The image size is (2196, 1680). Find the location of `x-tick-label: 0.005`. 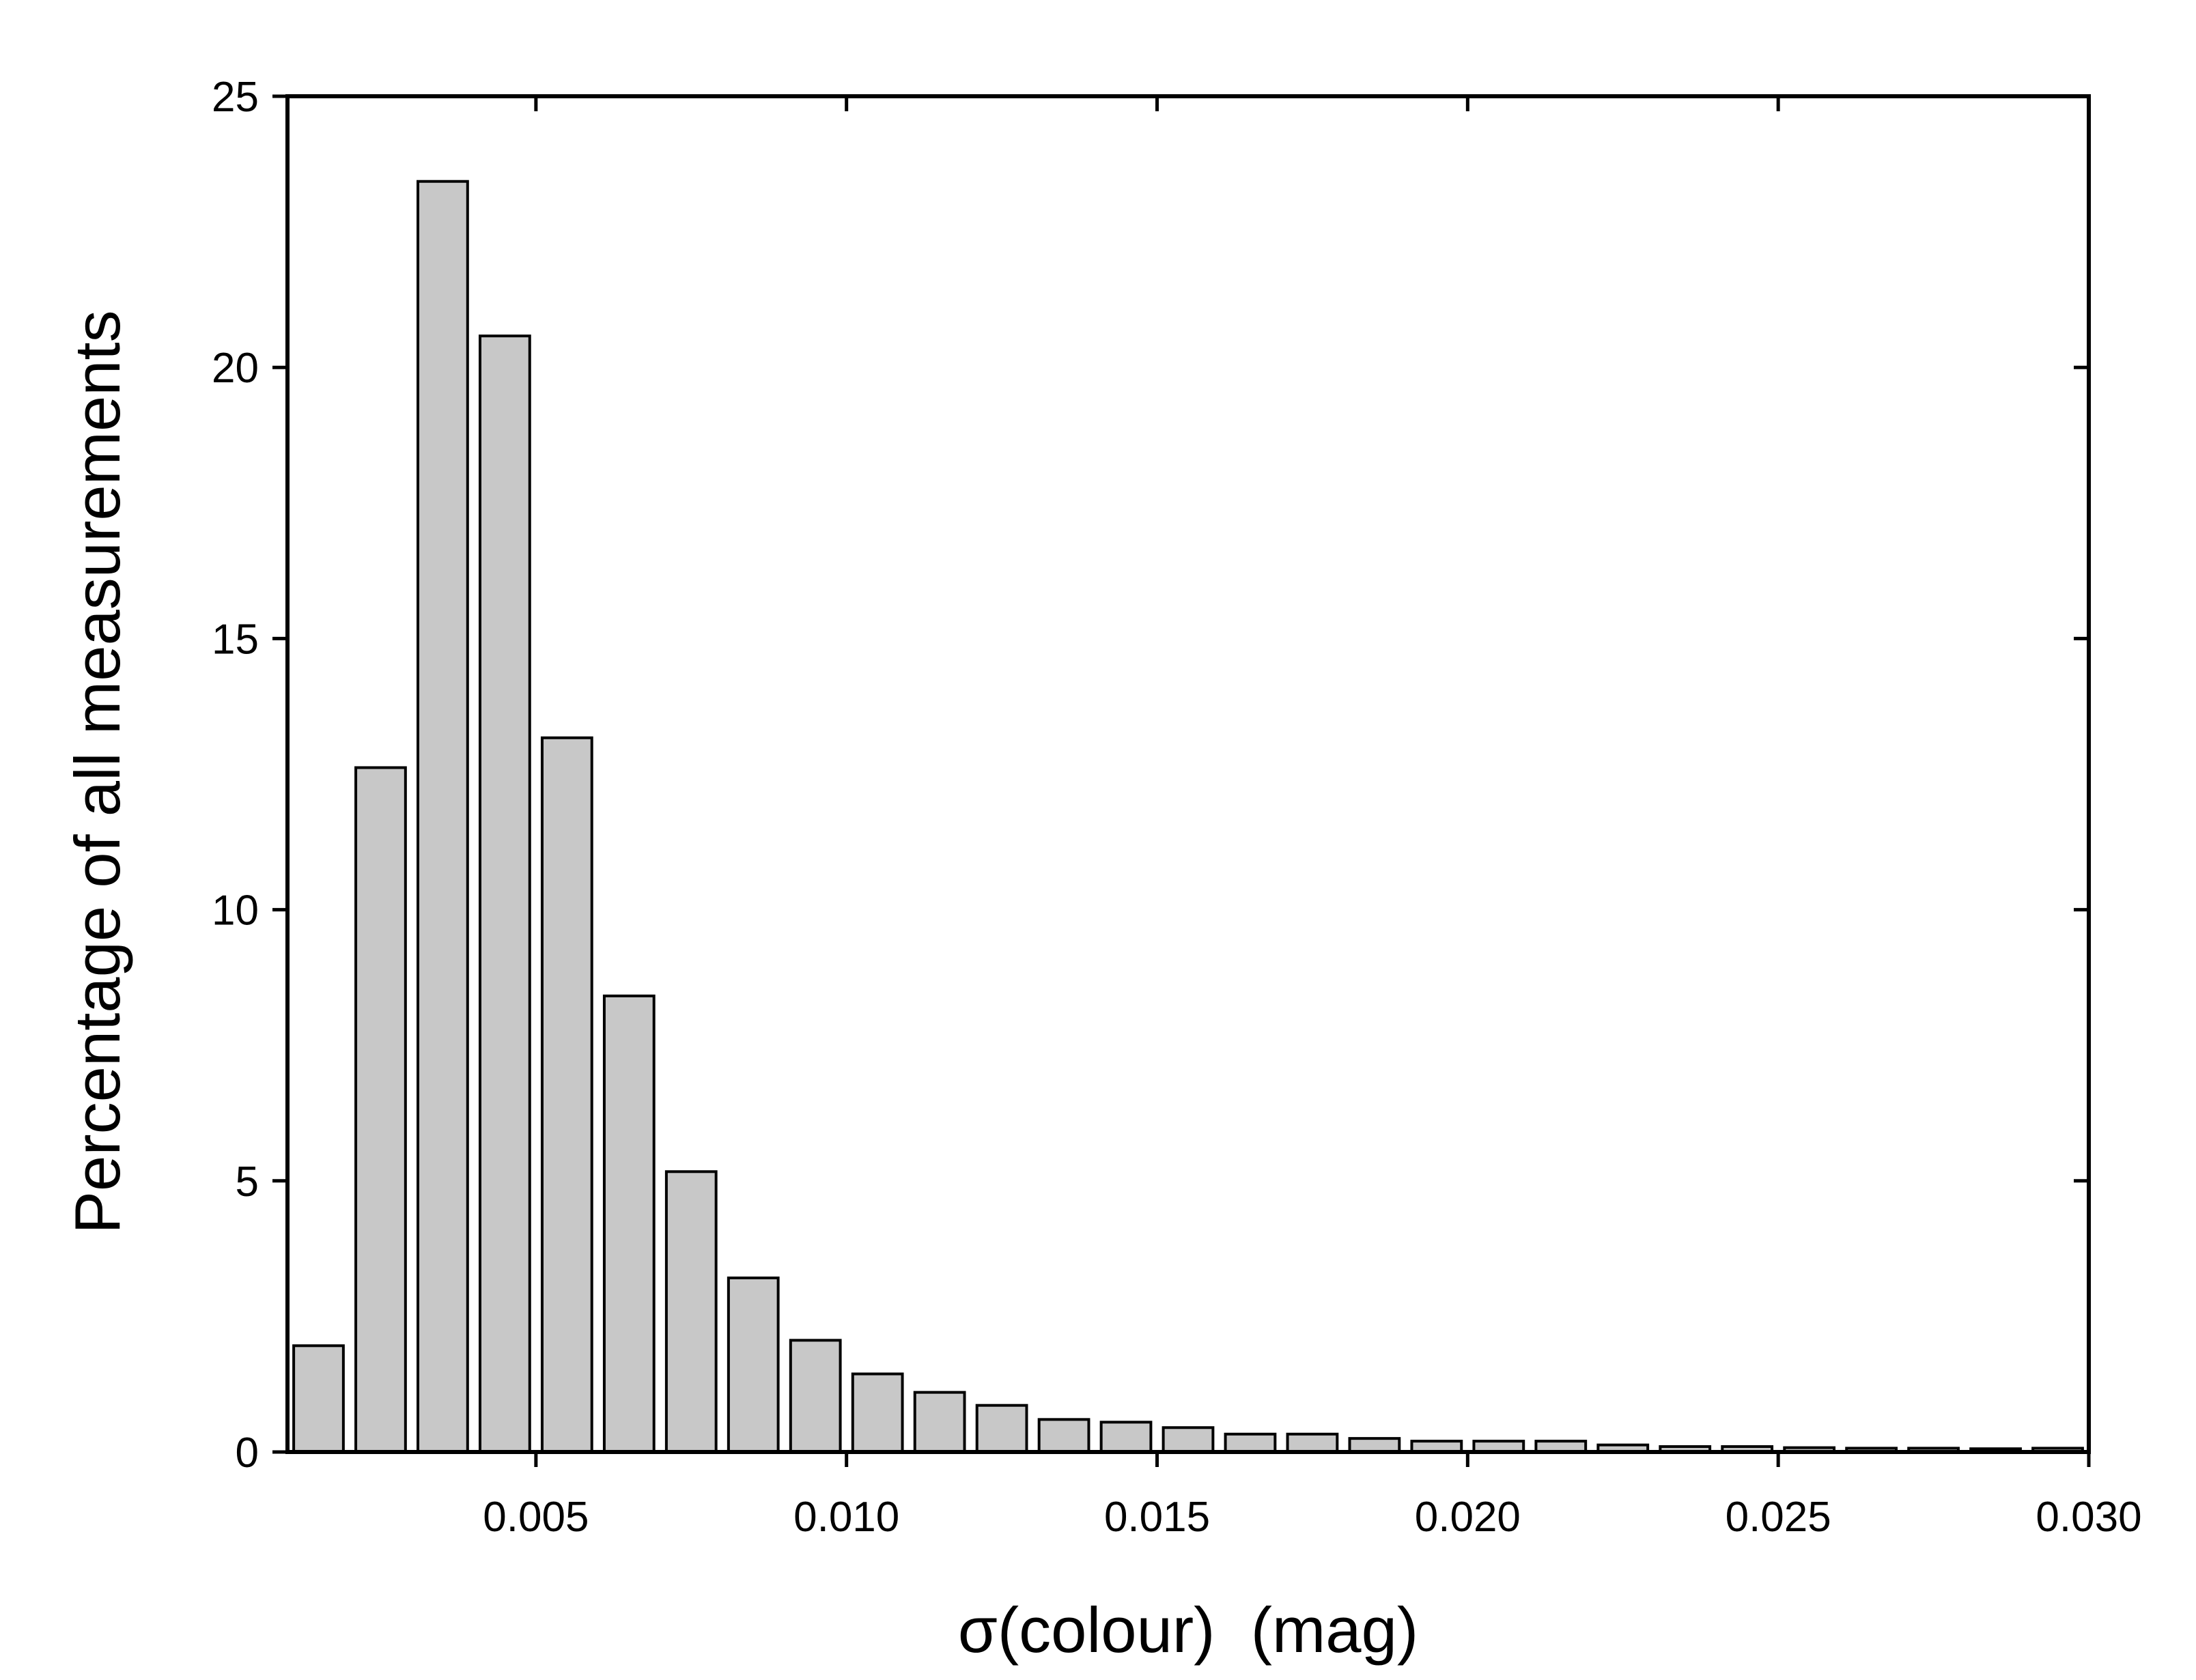

x-tick-label: 0.005 is located at coordinates (536, 1517).